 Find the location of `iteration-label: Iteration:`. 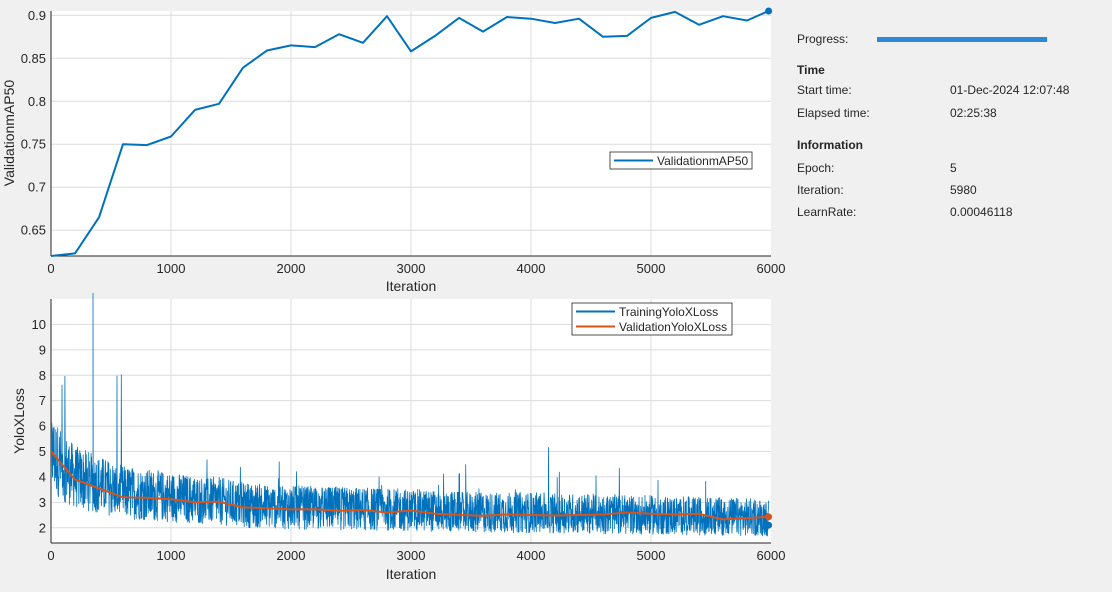

iteration-label: Iteration: is located at coordinates (820, 190).